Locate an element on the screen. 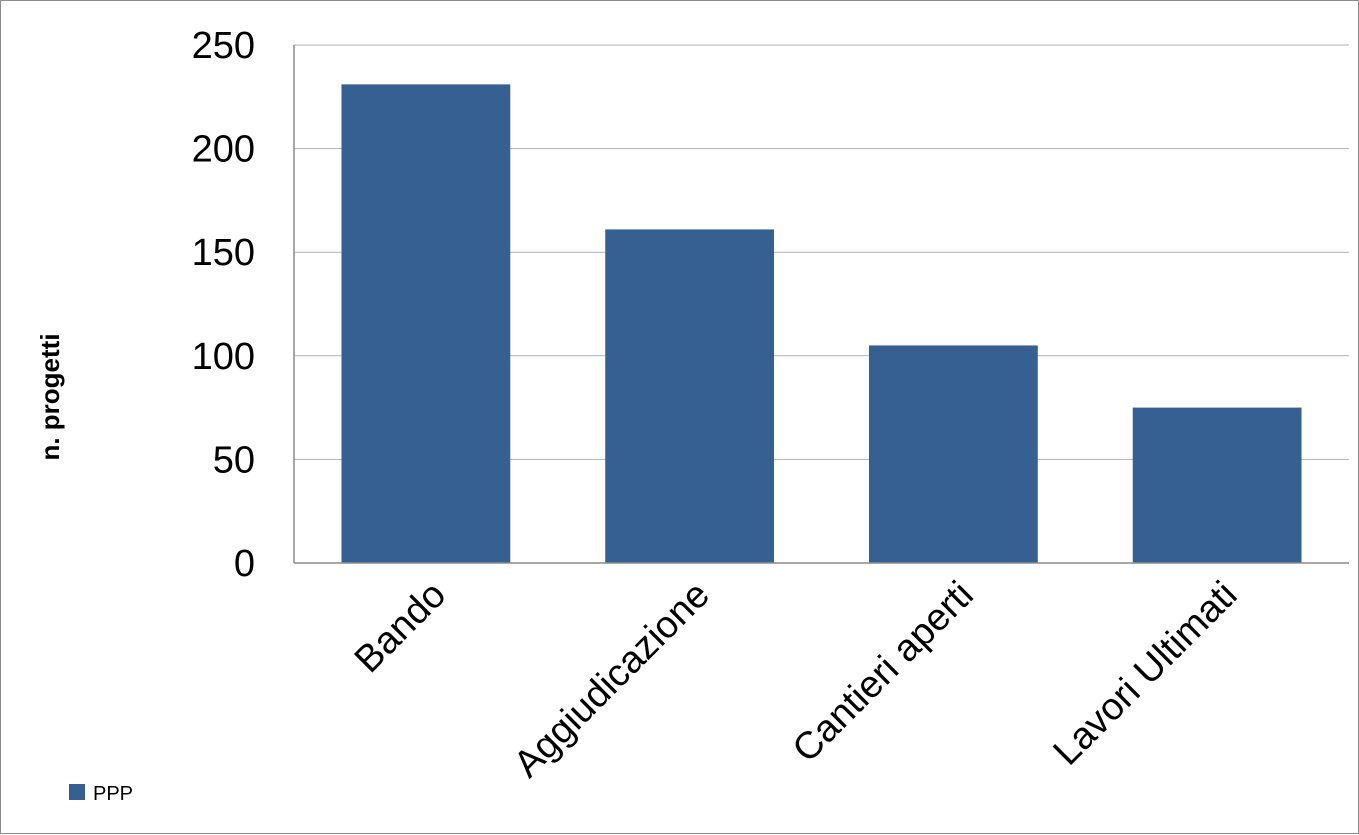 The width and height of the screenshot is (1359, 835). bar-bando is located at coordinates (426, 324).